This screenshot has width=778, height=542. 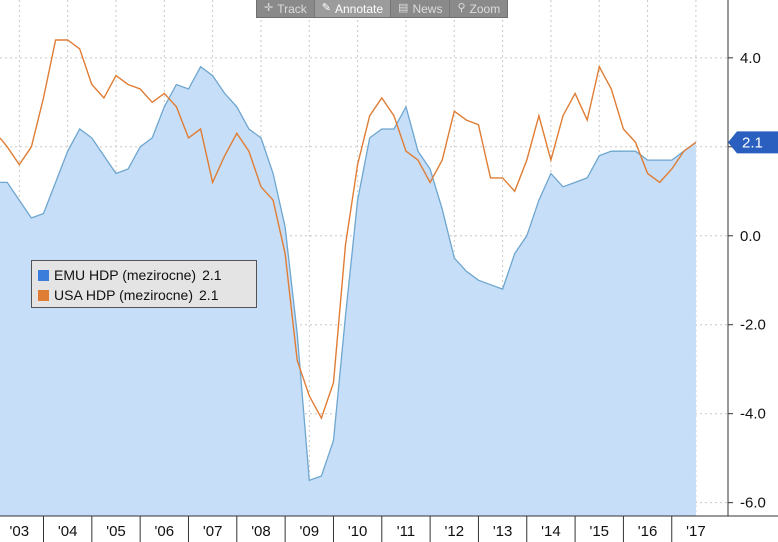 I want to click on emu-legend-label: EMU HDP (mezirocne), so click(x=125, y=275).